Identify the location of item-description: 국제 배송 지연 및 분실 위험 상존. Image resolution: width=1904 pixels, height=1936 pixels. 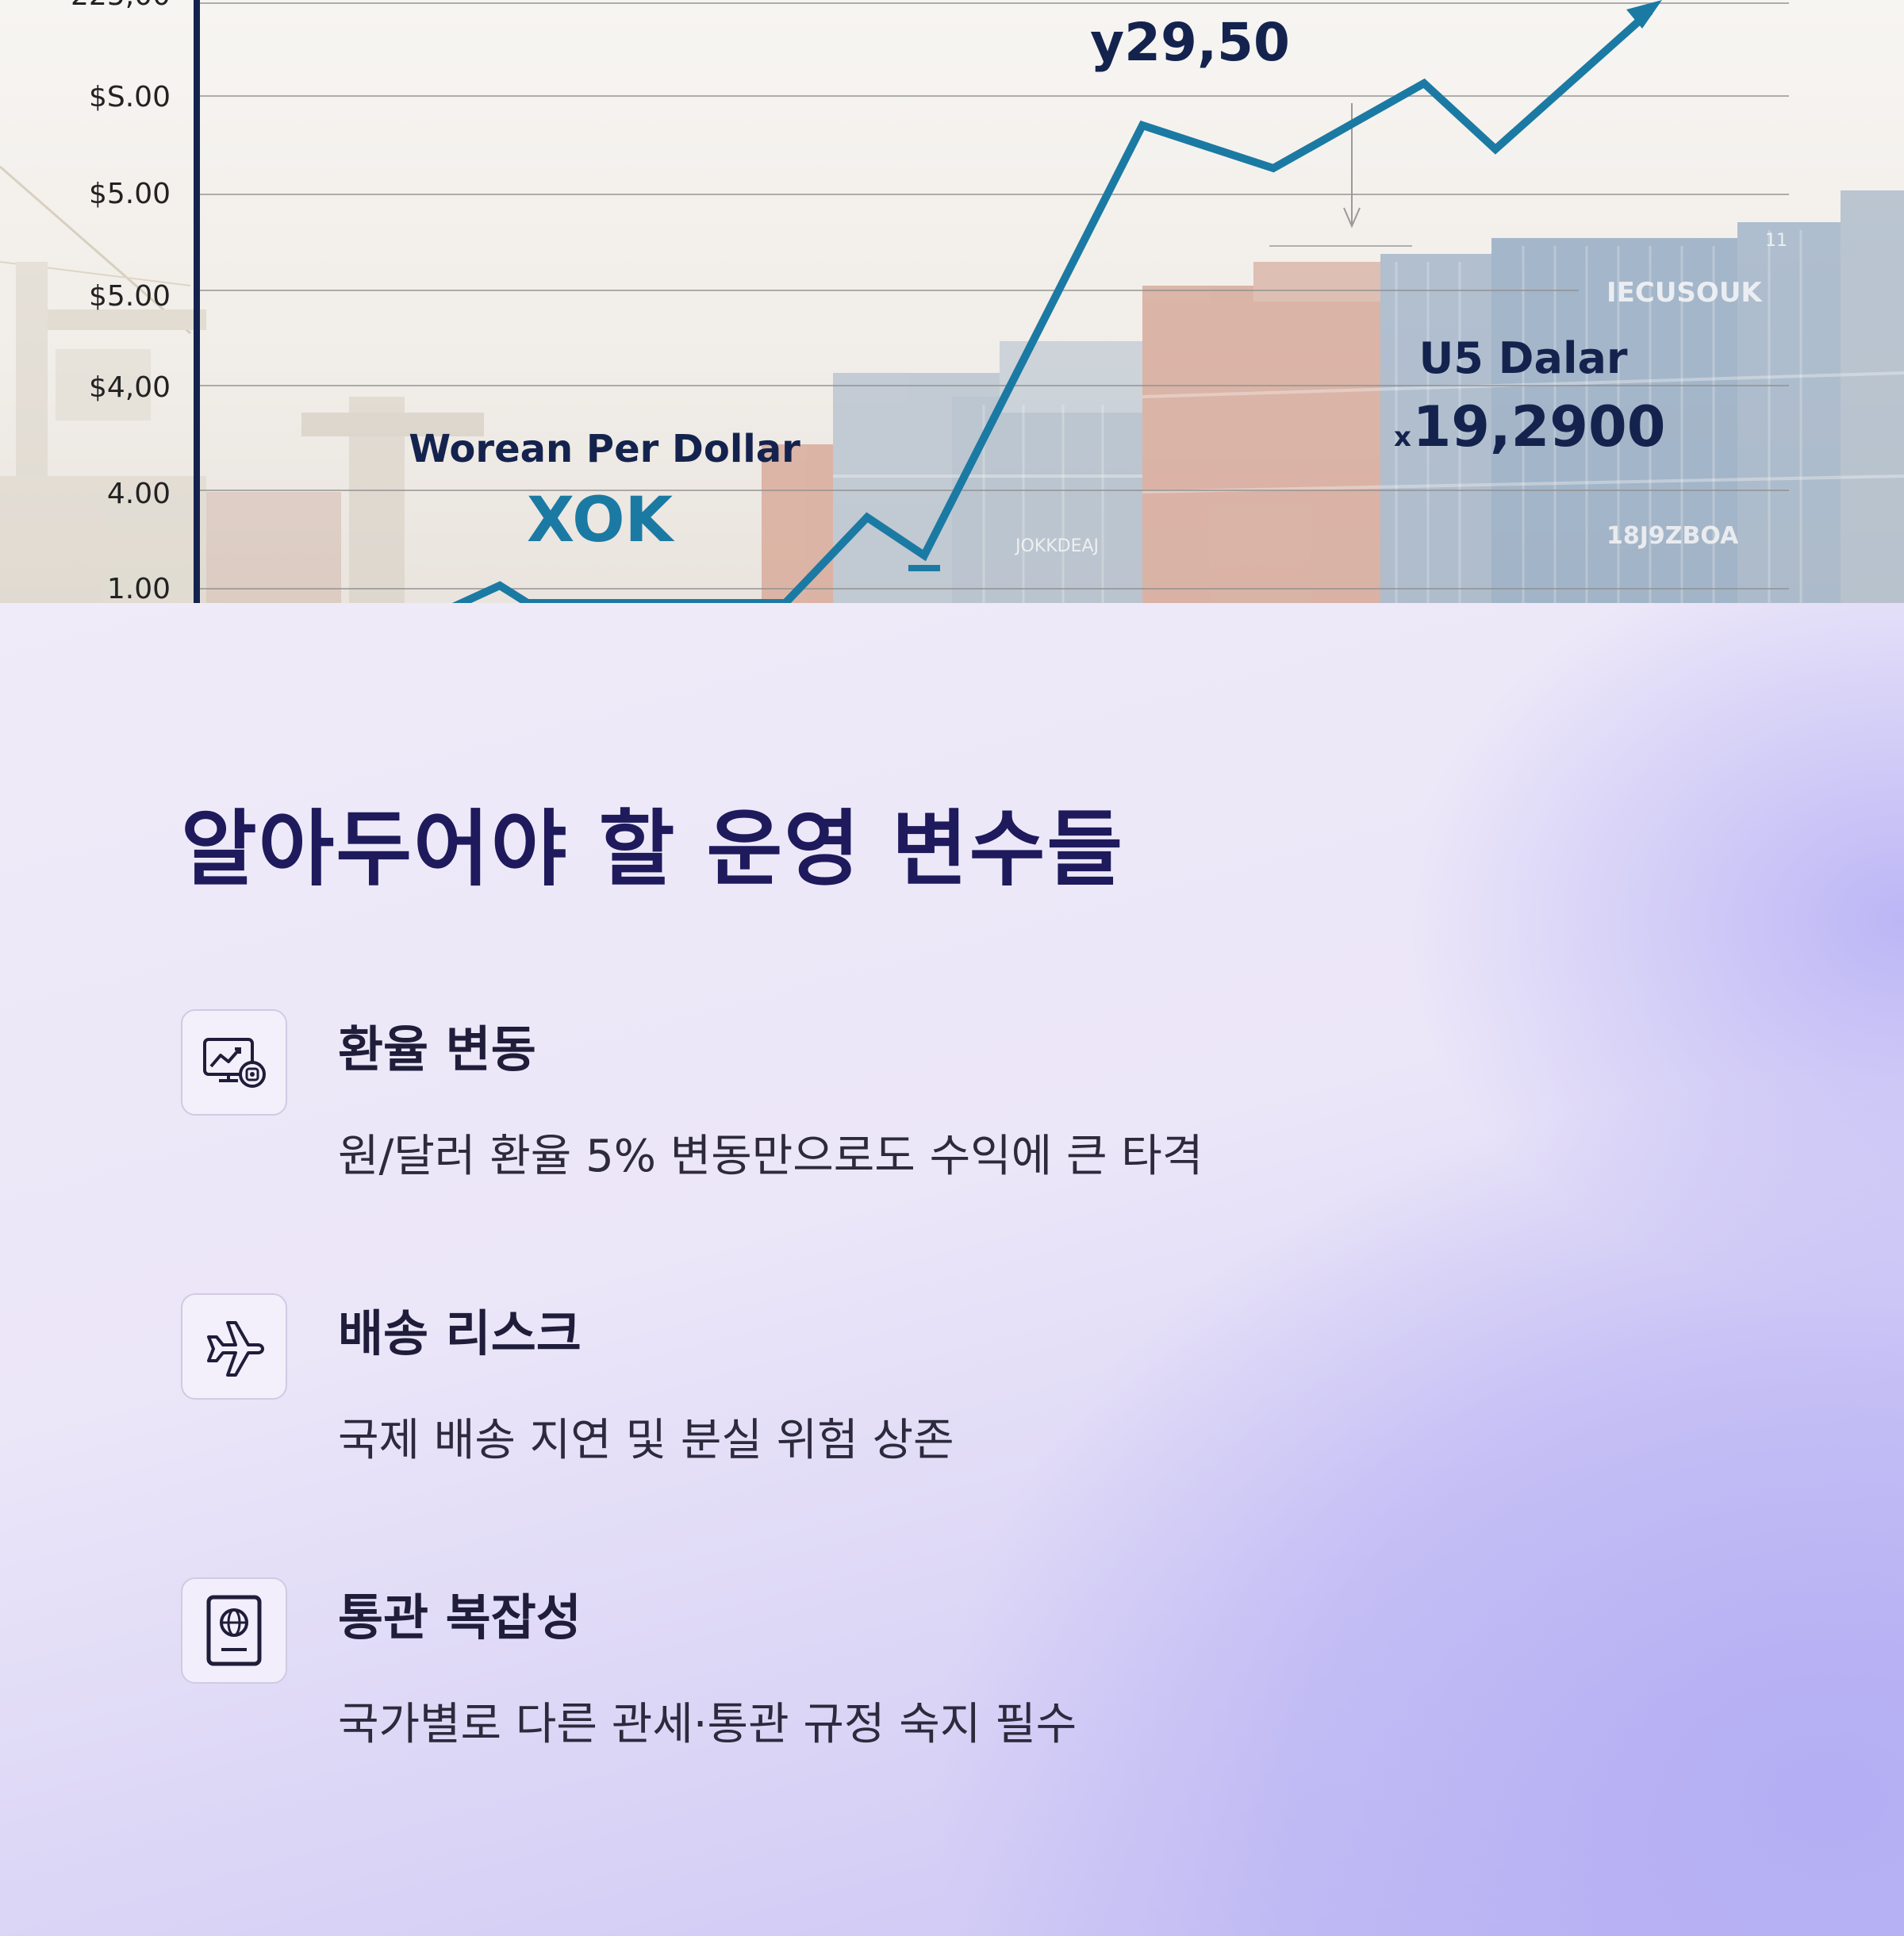
(646, 1440).